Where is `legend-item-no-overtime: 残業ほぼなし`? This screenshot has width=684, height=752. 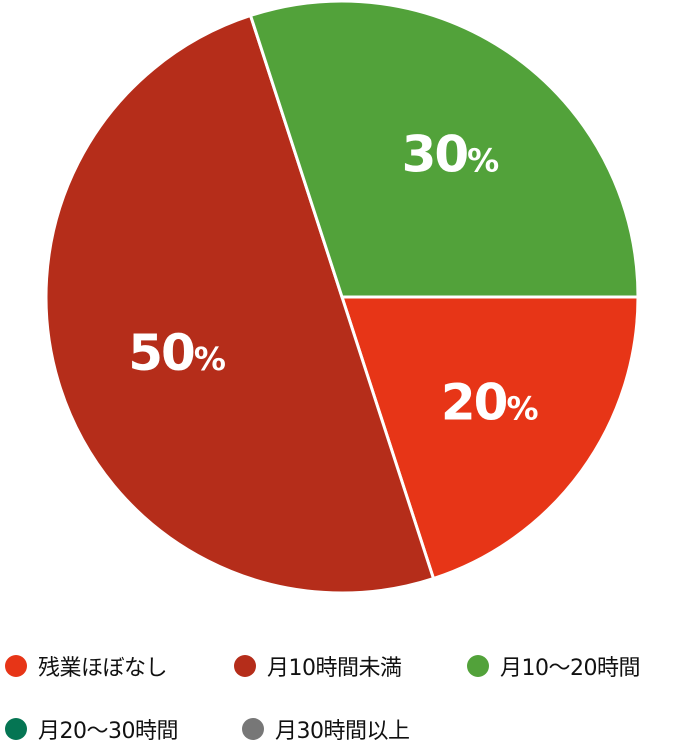
legend-item-no-overtime: 残業ほぼなし is located at coordinates (86, 666).